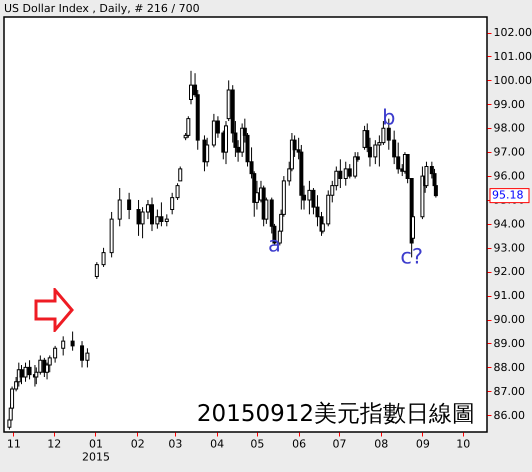 The height and width of the screenshot is (472, 532). I want to click on annotation: 20150912美元指數日線圖, so click(335, 414).